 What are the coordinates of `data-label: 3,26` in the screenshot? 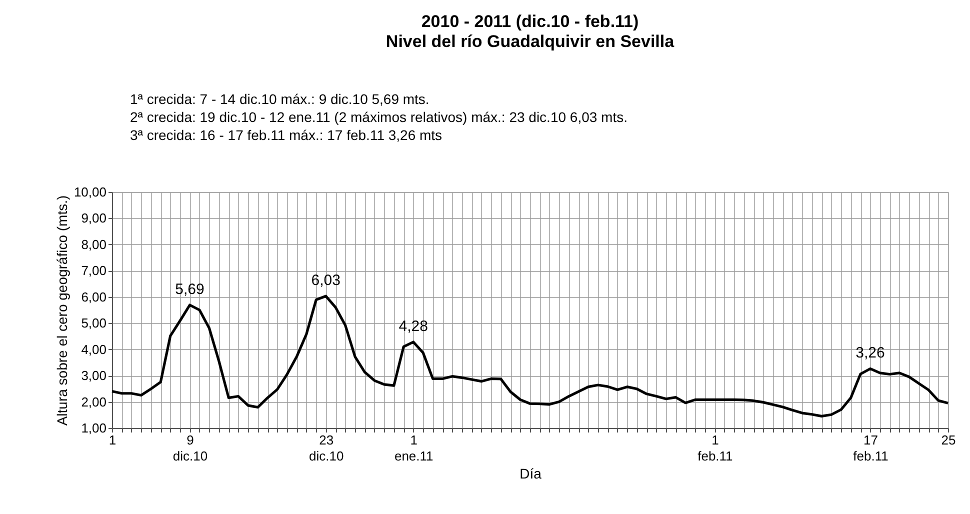 It's located at (870, 353).